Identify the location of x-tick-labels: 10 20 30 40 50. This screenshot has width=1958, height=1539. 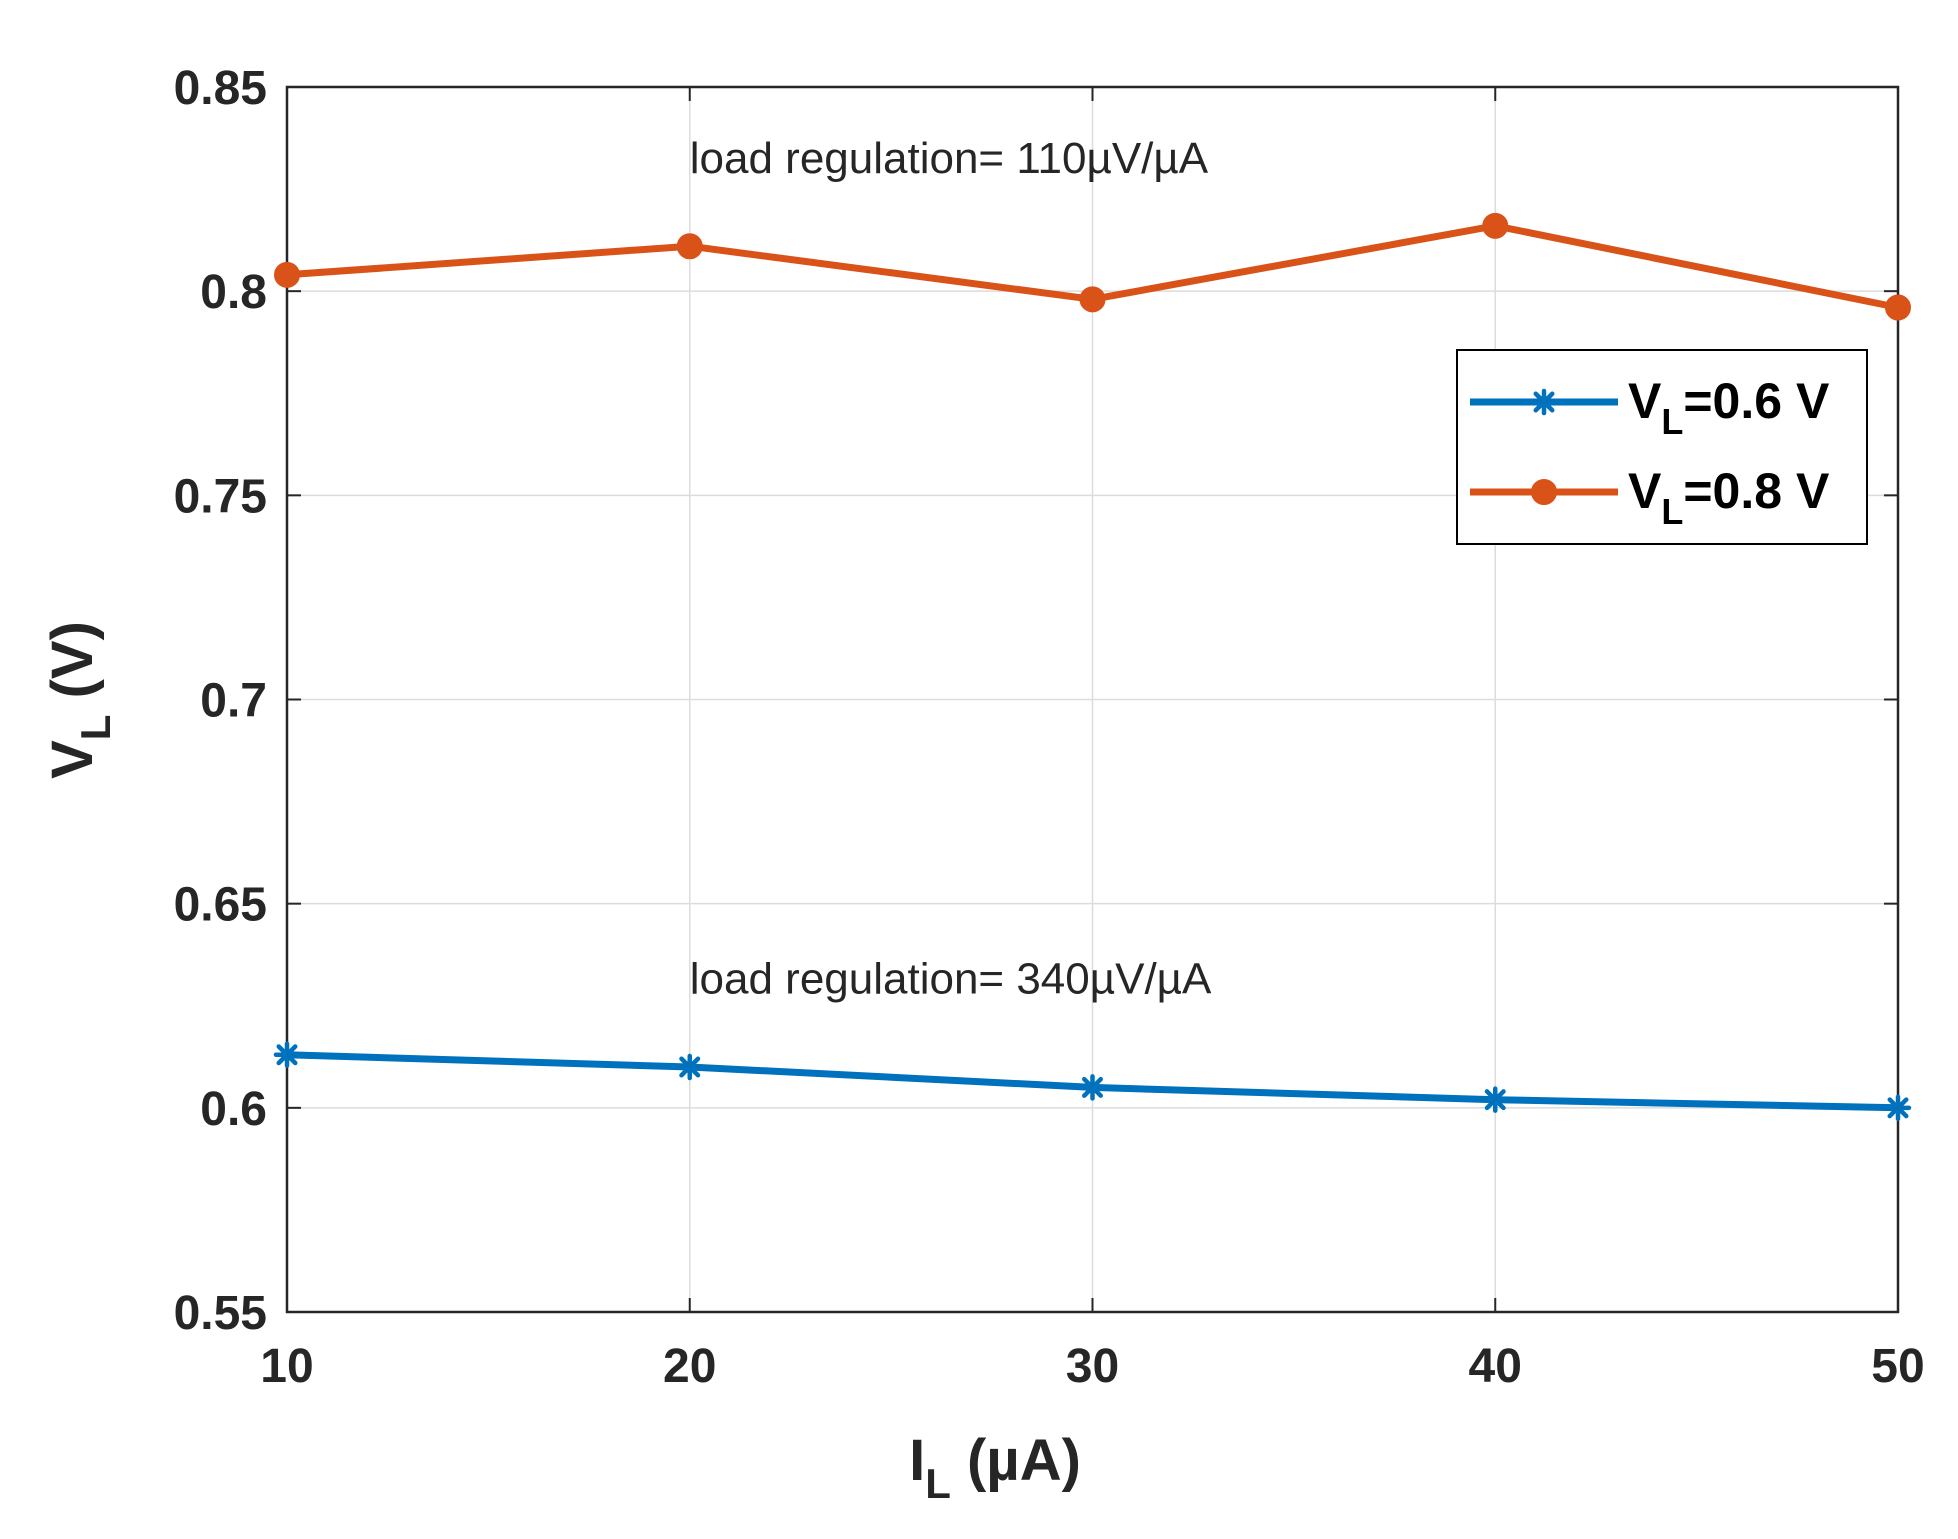
(1092, 1366).